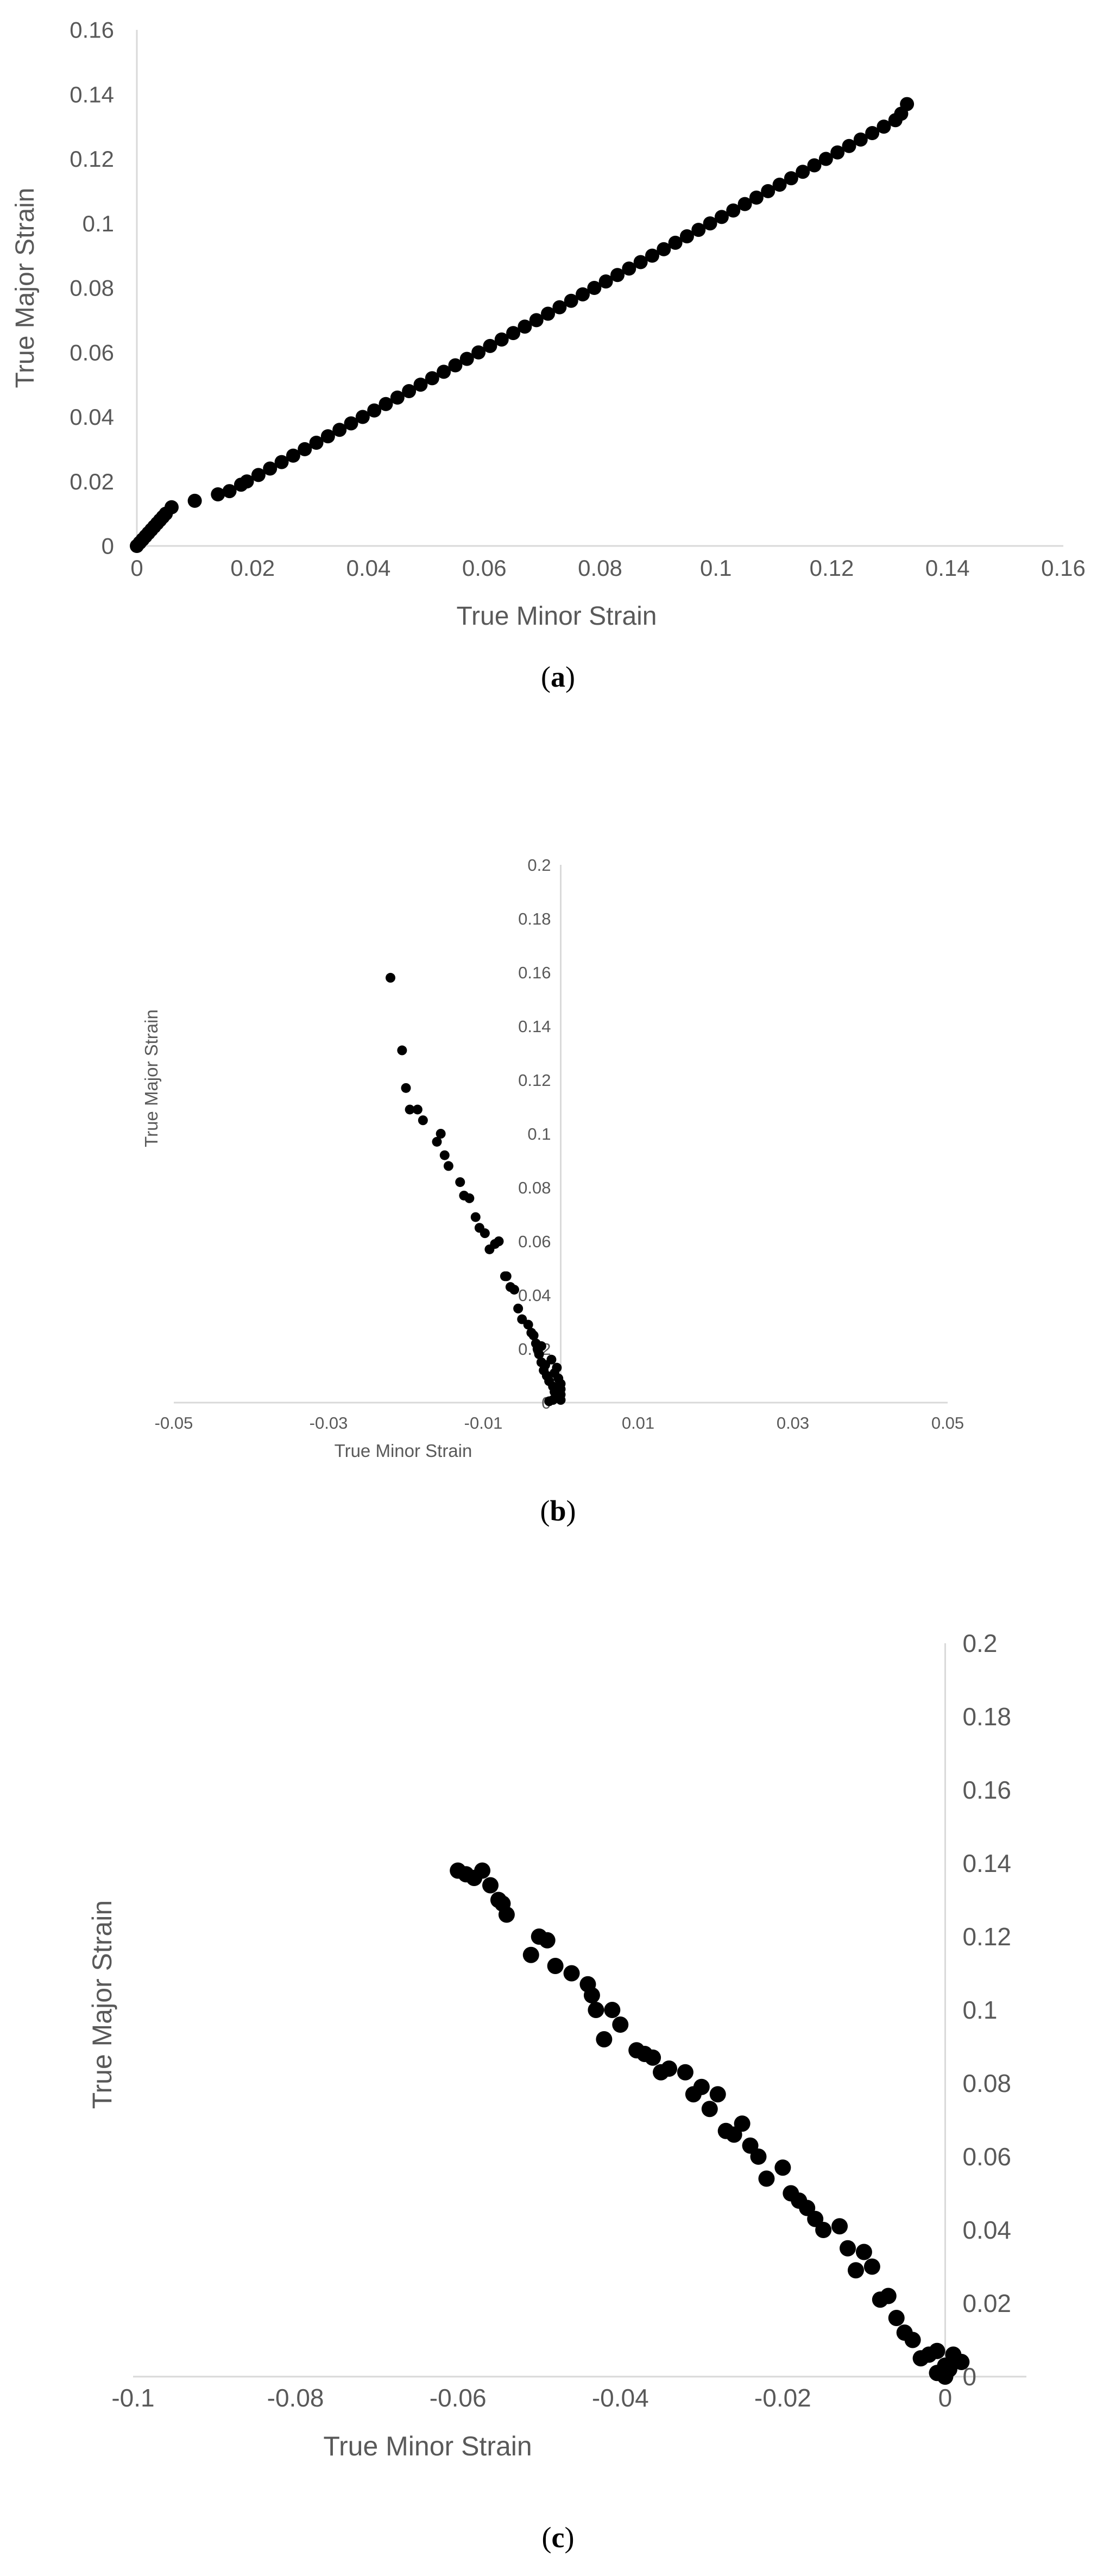 This screenshot has width=1116, height=2576. Describe the element at coordinates (92, 352) in the screenshot. I see `y-tick-label: 0.06` at that location.